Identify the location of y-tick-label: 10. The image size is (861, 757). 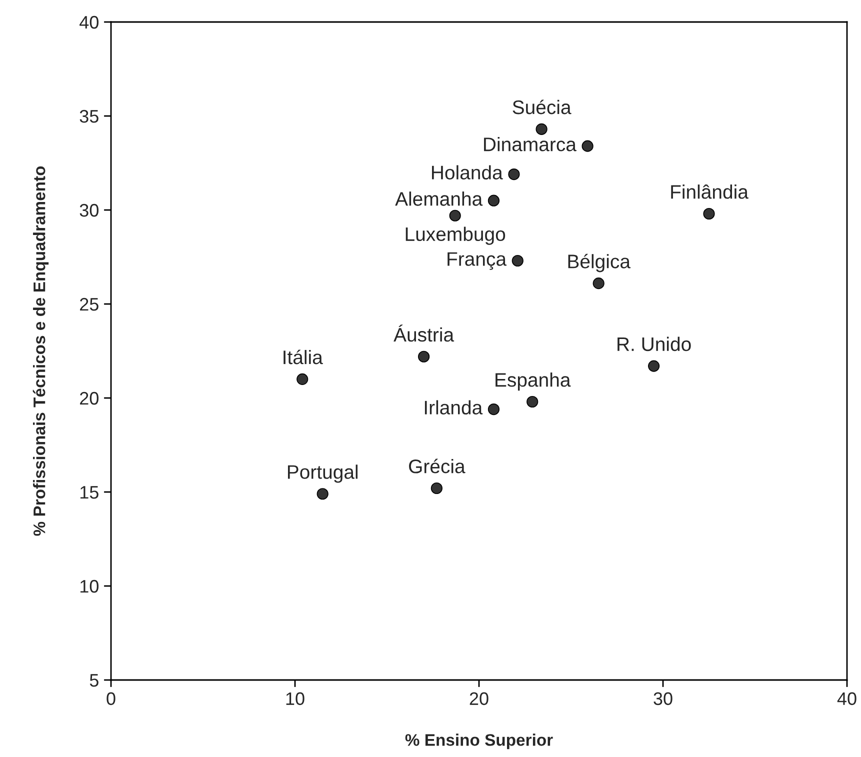
(89, 586).